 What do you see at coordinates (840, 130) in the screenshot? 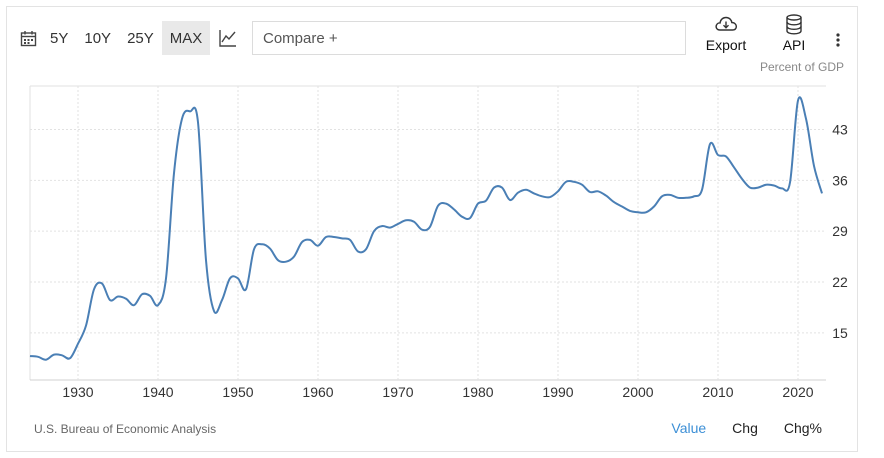
I see `y-tick-label: 43` at bounding box center [840, 130].